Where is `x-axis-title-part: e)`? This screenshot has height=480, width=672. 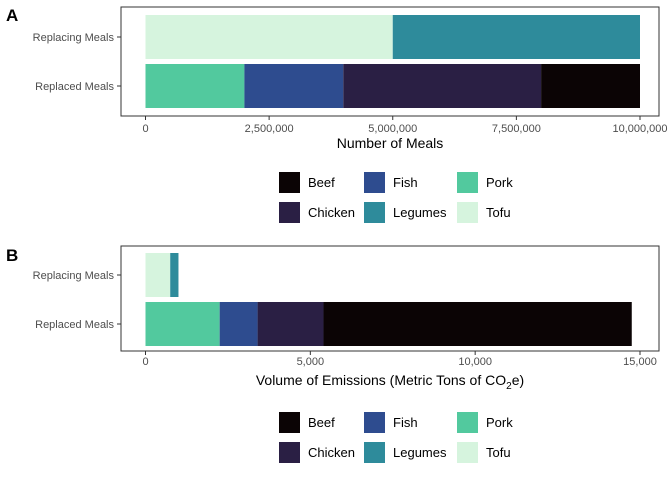
x-axis-title-part: e) is located at coordinates (518, 380).